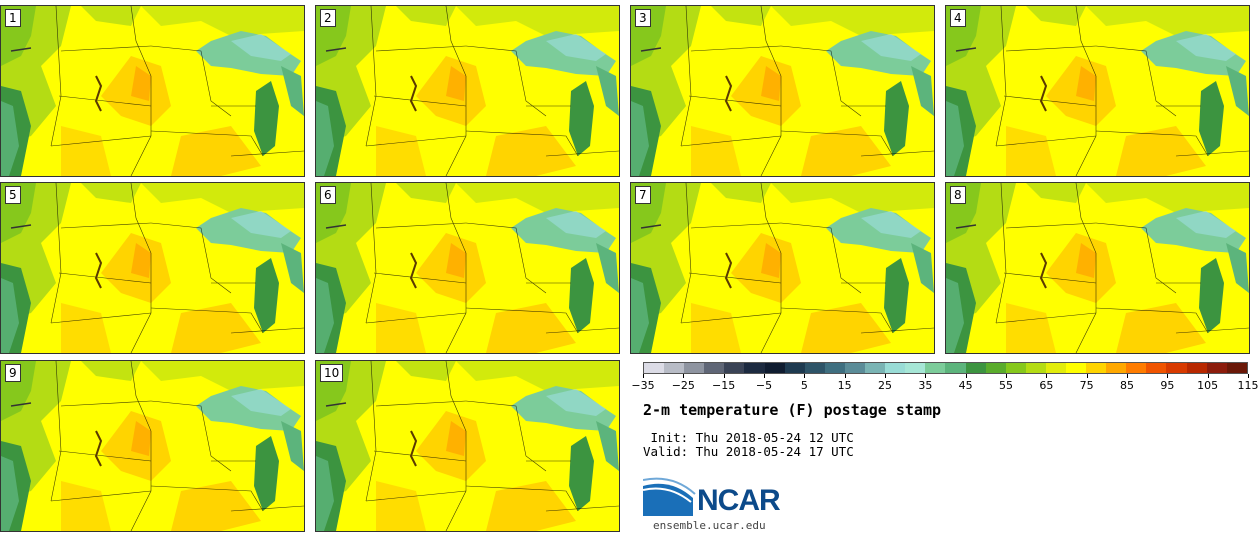  Describe the element at coordinates (925, 385) in the screenshot. I see `colorbar-tick-label: 35` at that location.